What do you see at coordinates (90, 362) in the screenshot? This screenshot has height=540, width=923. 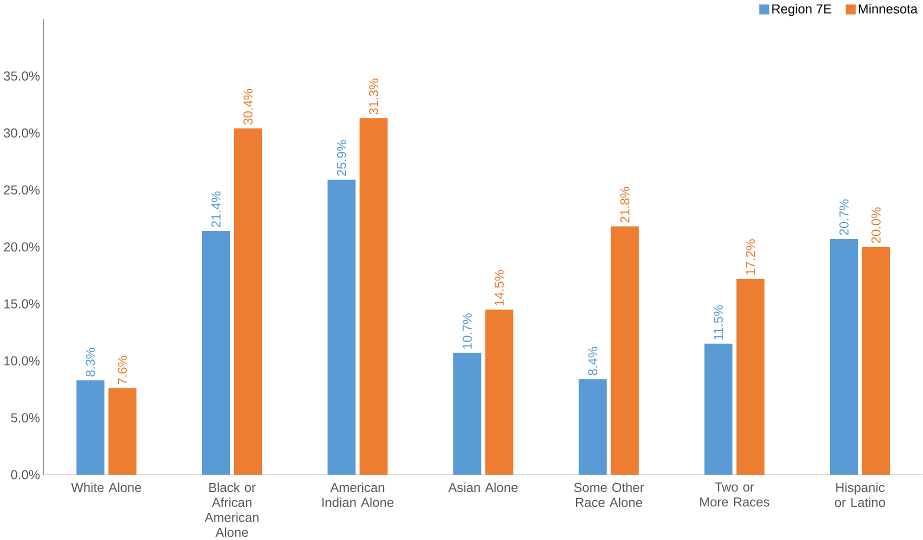 I see `data-label: 8.3%` at bounding box center [90, 362].